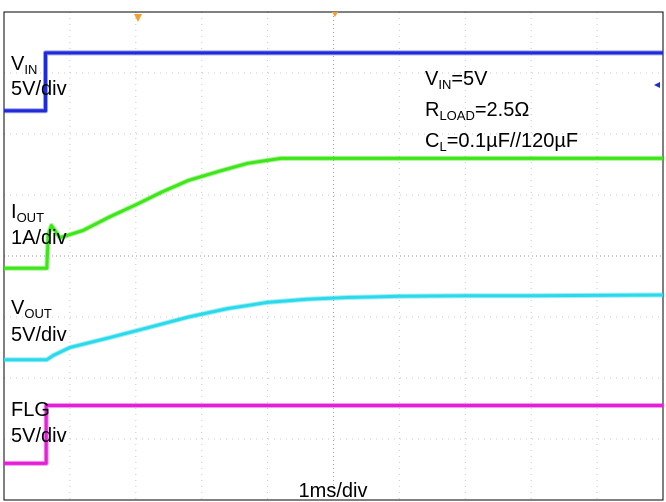 The image size is (666, 502). Describe the element at coordinates (333, 491) in the screenshot. I see `x-axis-label: 1ms/div` at that location.